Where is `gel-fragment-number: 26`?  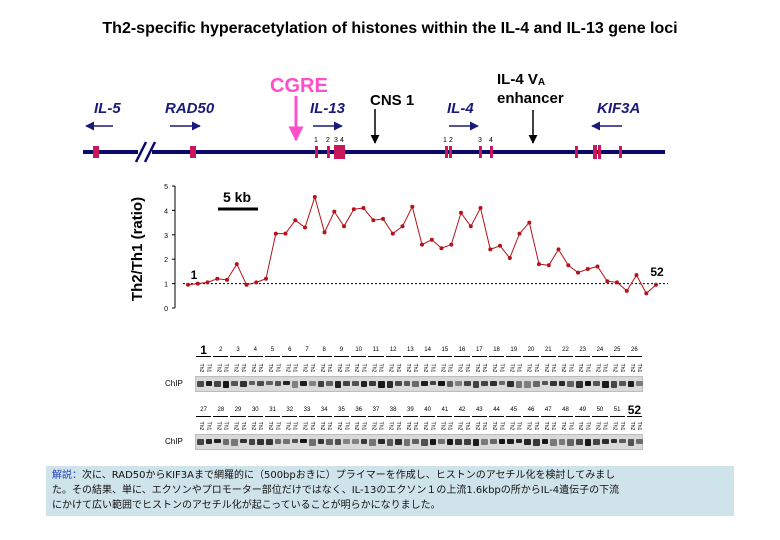
gel-fragment-number: 26 is located at coordinates (634, 350).